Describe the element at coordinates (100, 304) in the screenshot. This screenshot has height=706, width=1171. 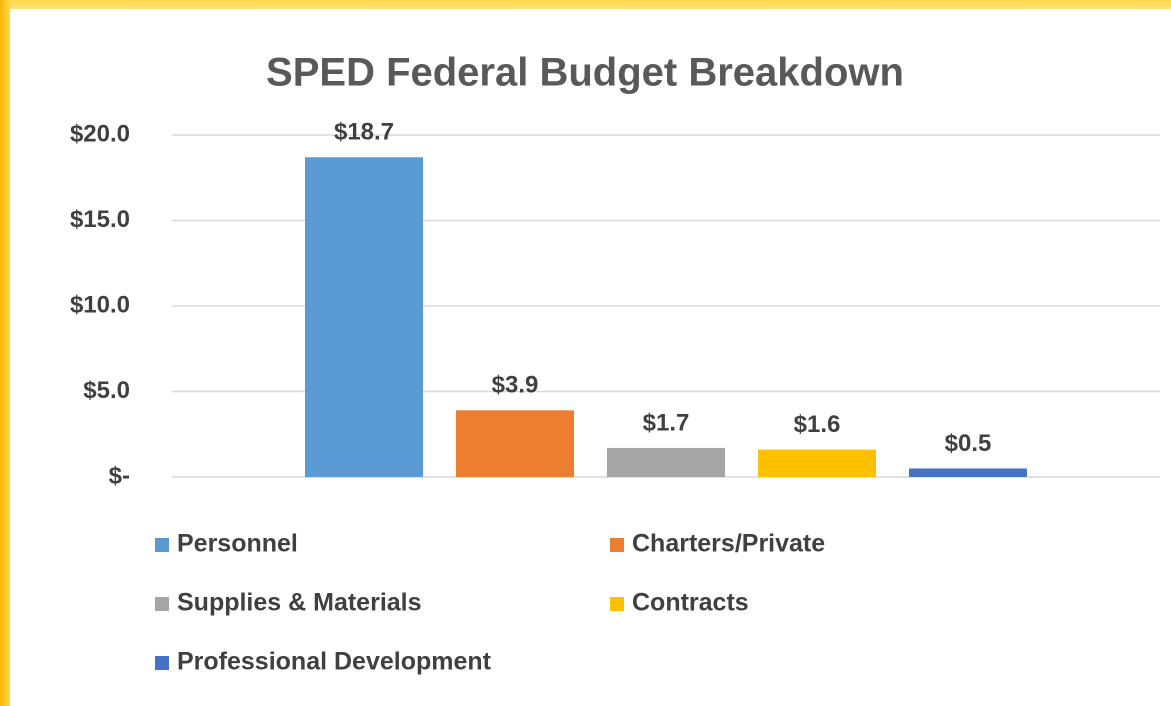
I see `y-tick-label: $10.0` at that location.